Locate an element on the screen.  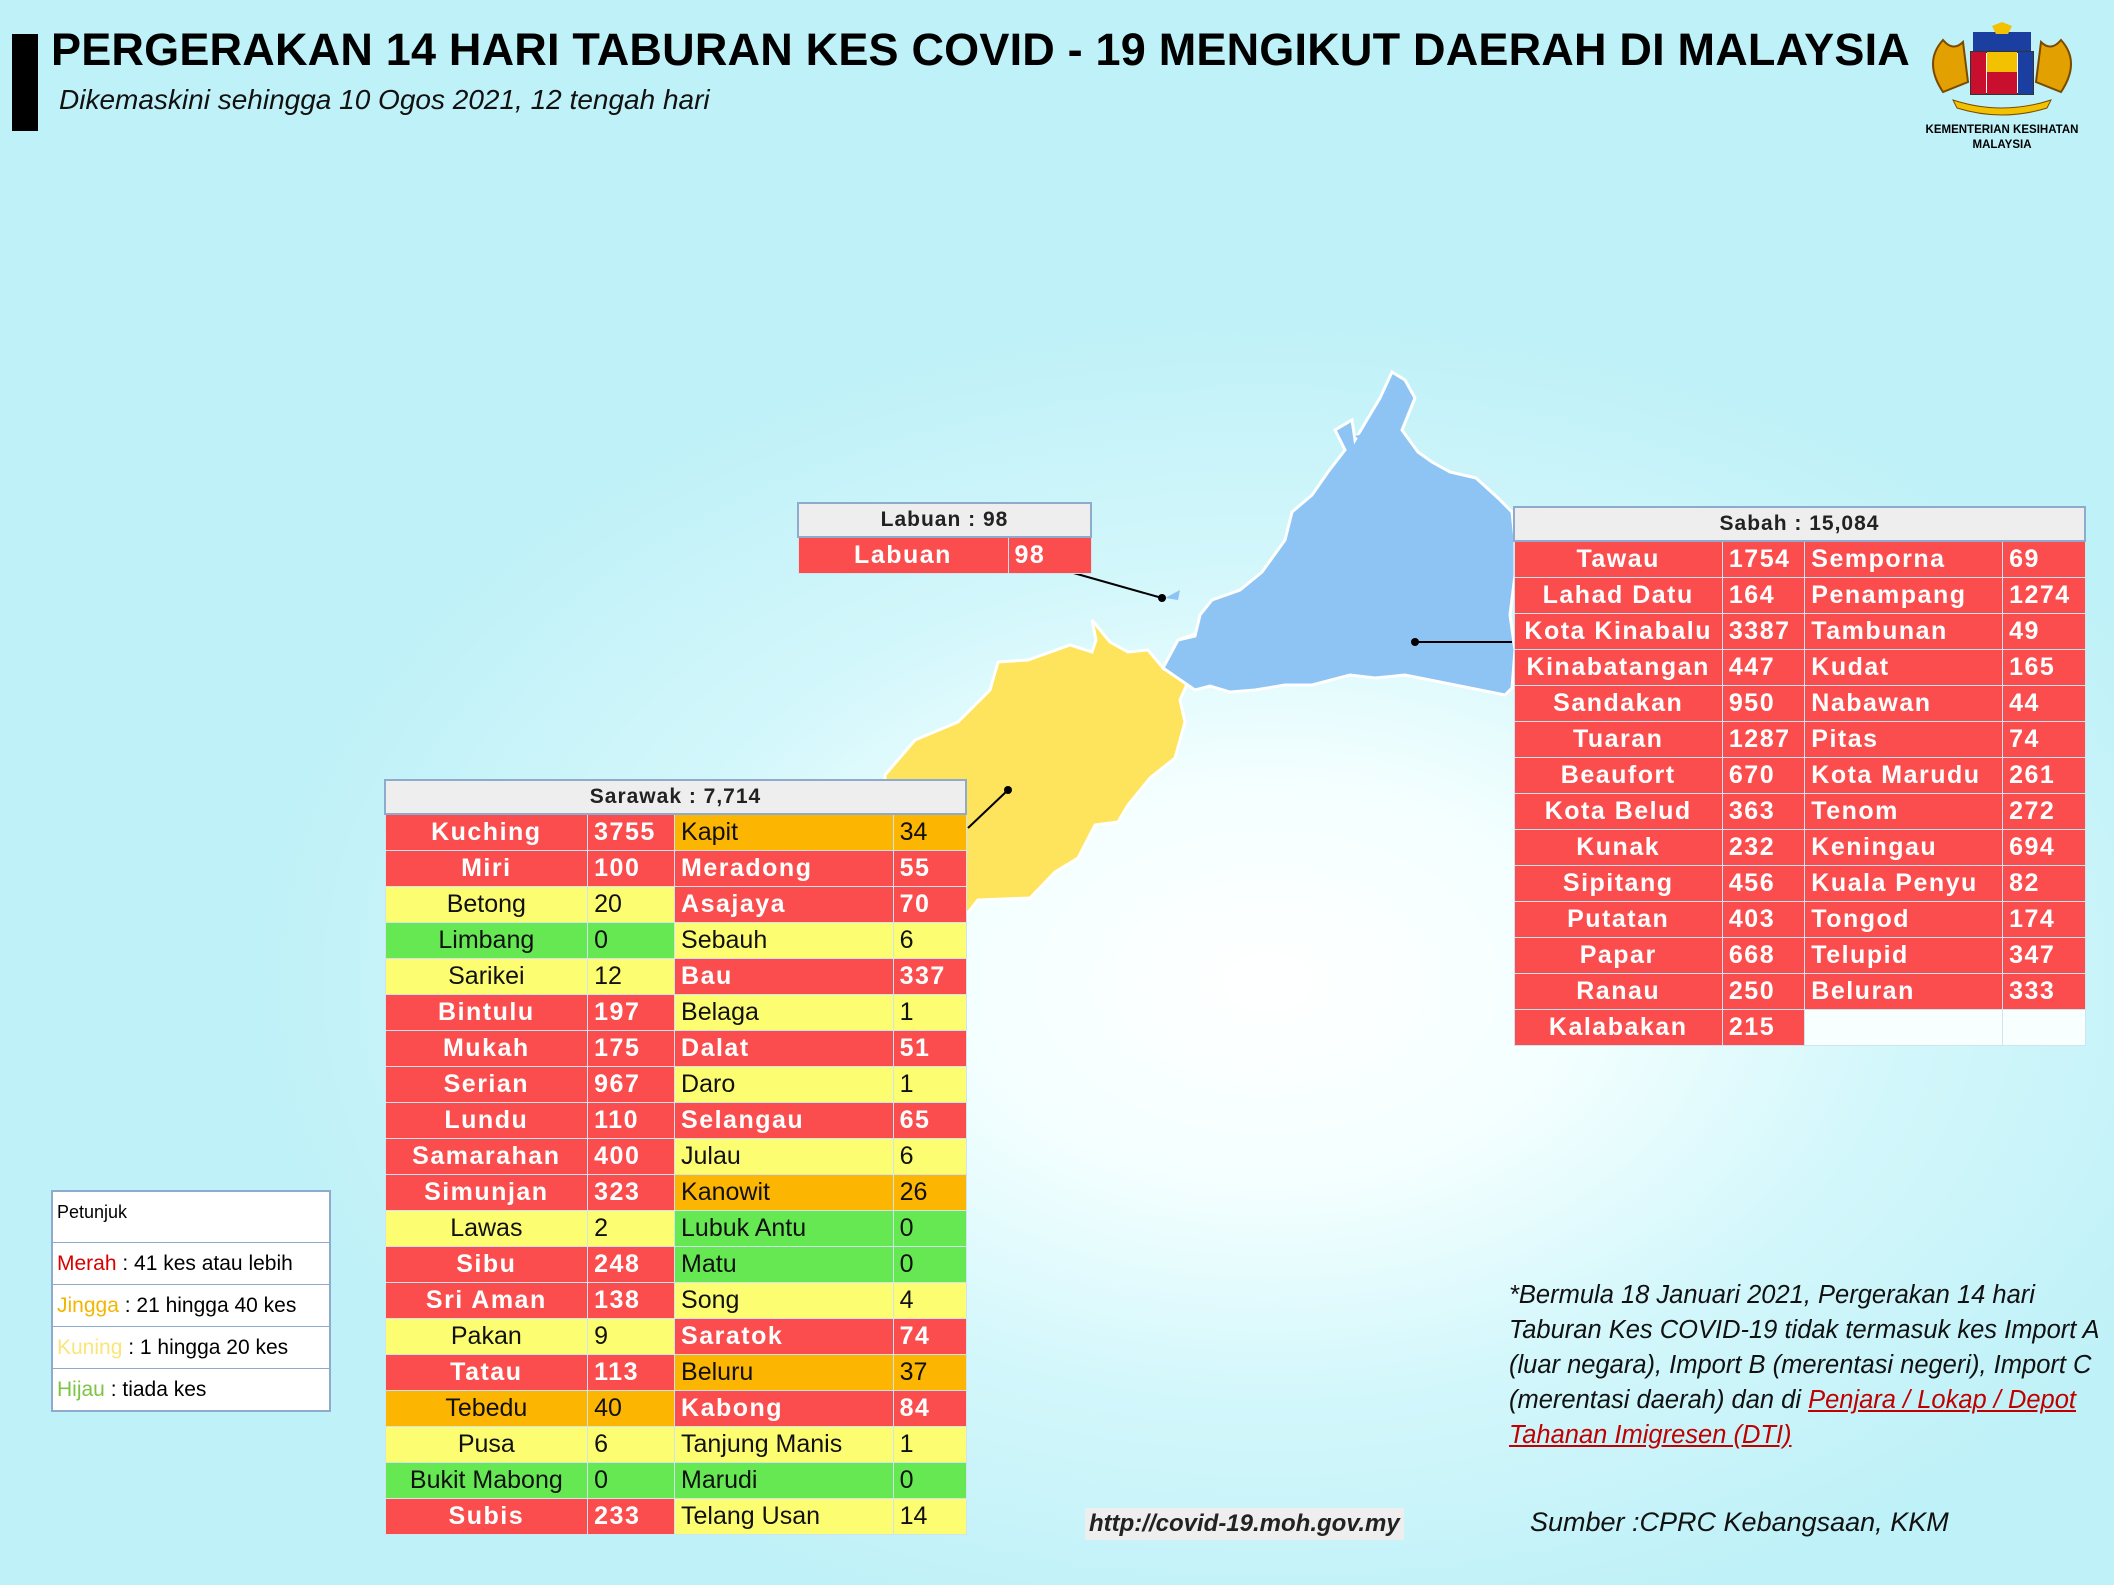
district-cases: 110 is located at coordinates (631, 1120).